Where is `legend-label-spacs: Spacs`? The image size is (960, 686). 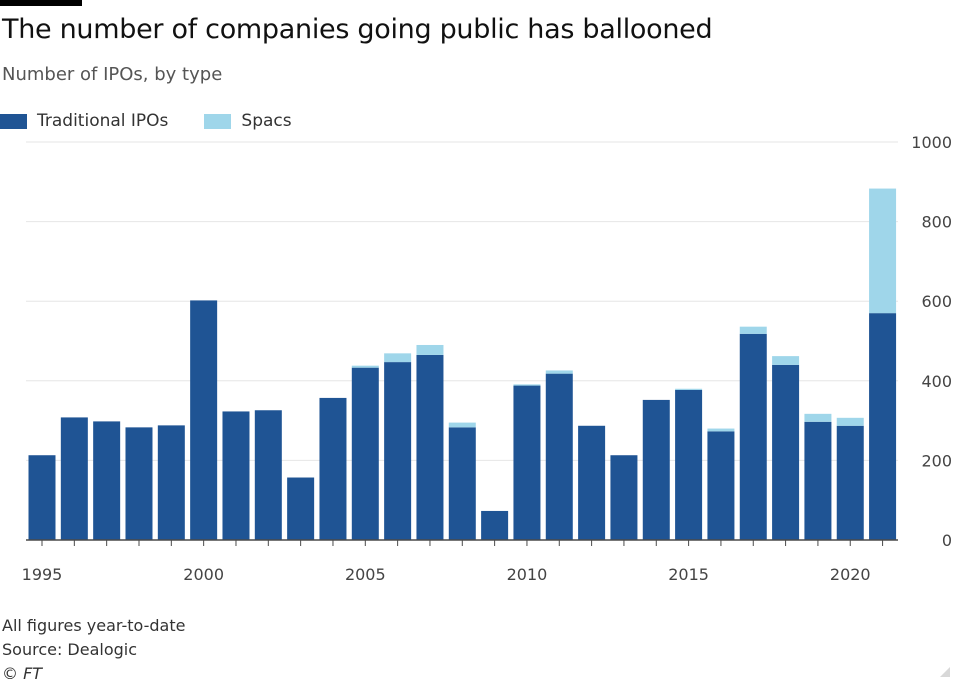
legend-label-spacs: Spacs is located at coordinates (266, 121).